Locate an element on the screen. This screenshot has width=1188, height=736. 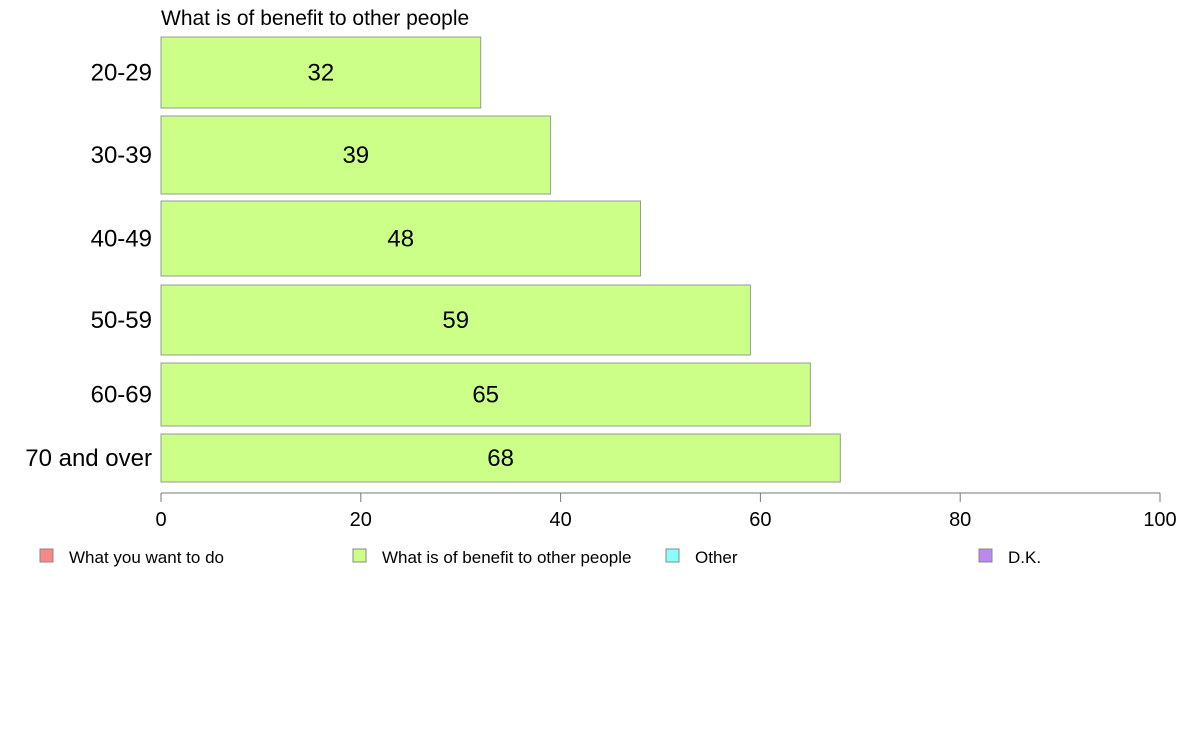
category-label: 40-49 is located at coordinates (121, 239).